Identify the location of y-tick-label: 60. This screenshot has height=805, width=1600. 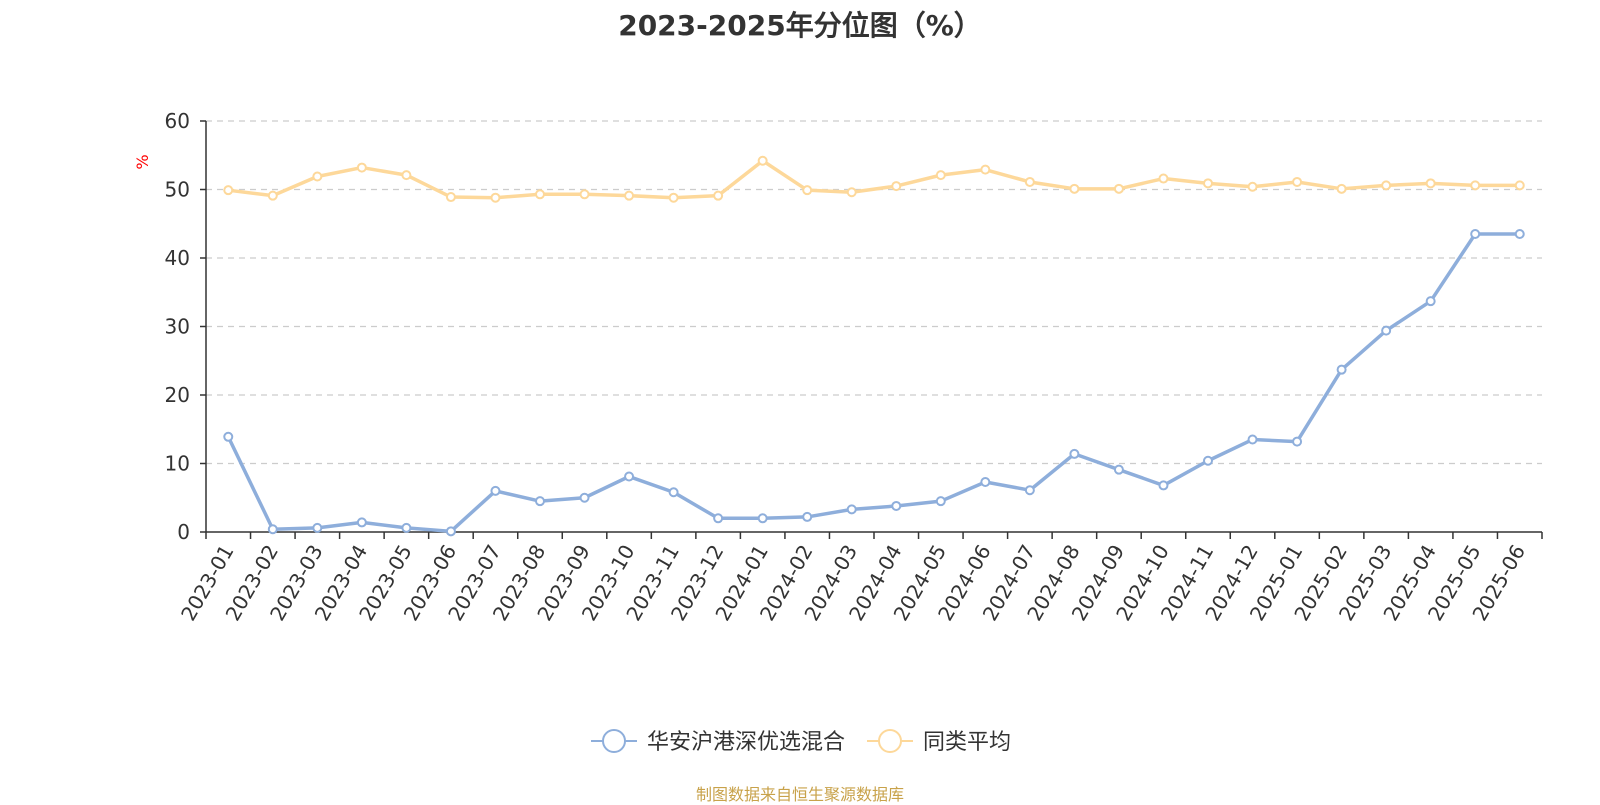
(177, 121).